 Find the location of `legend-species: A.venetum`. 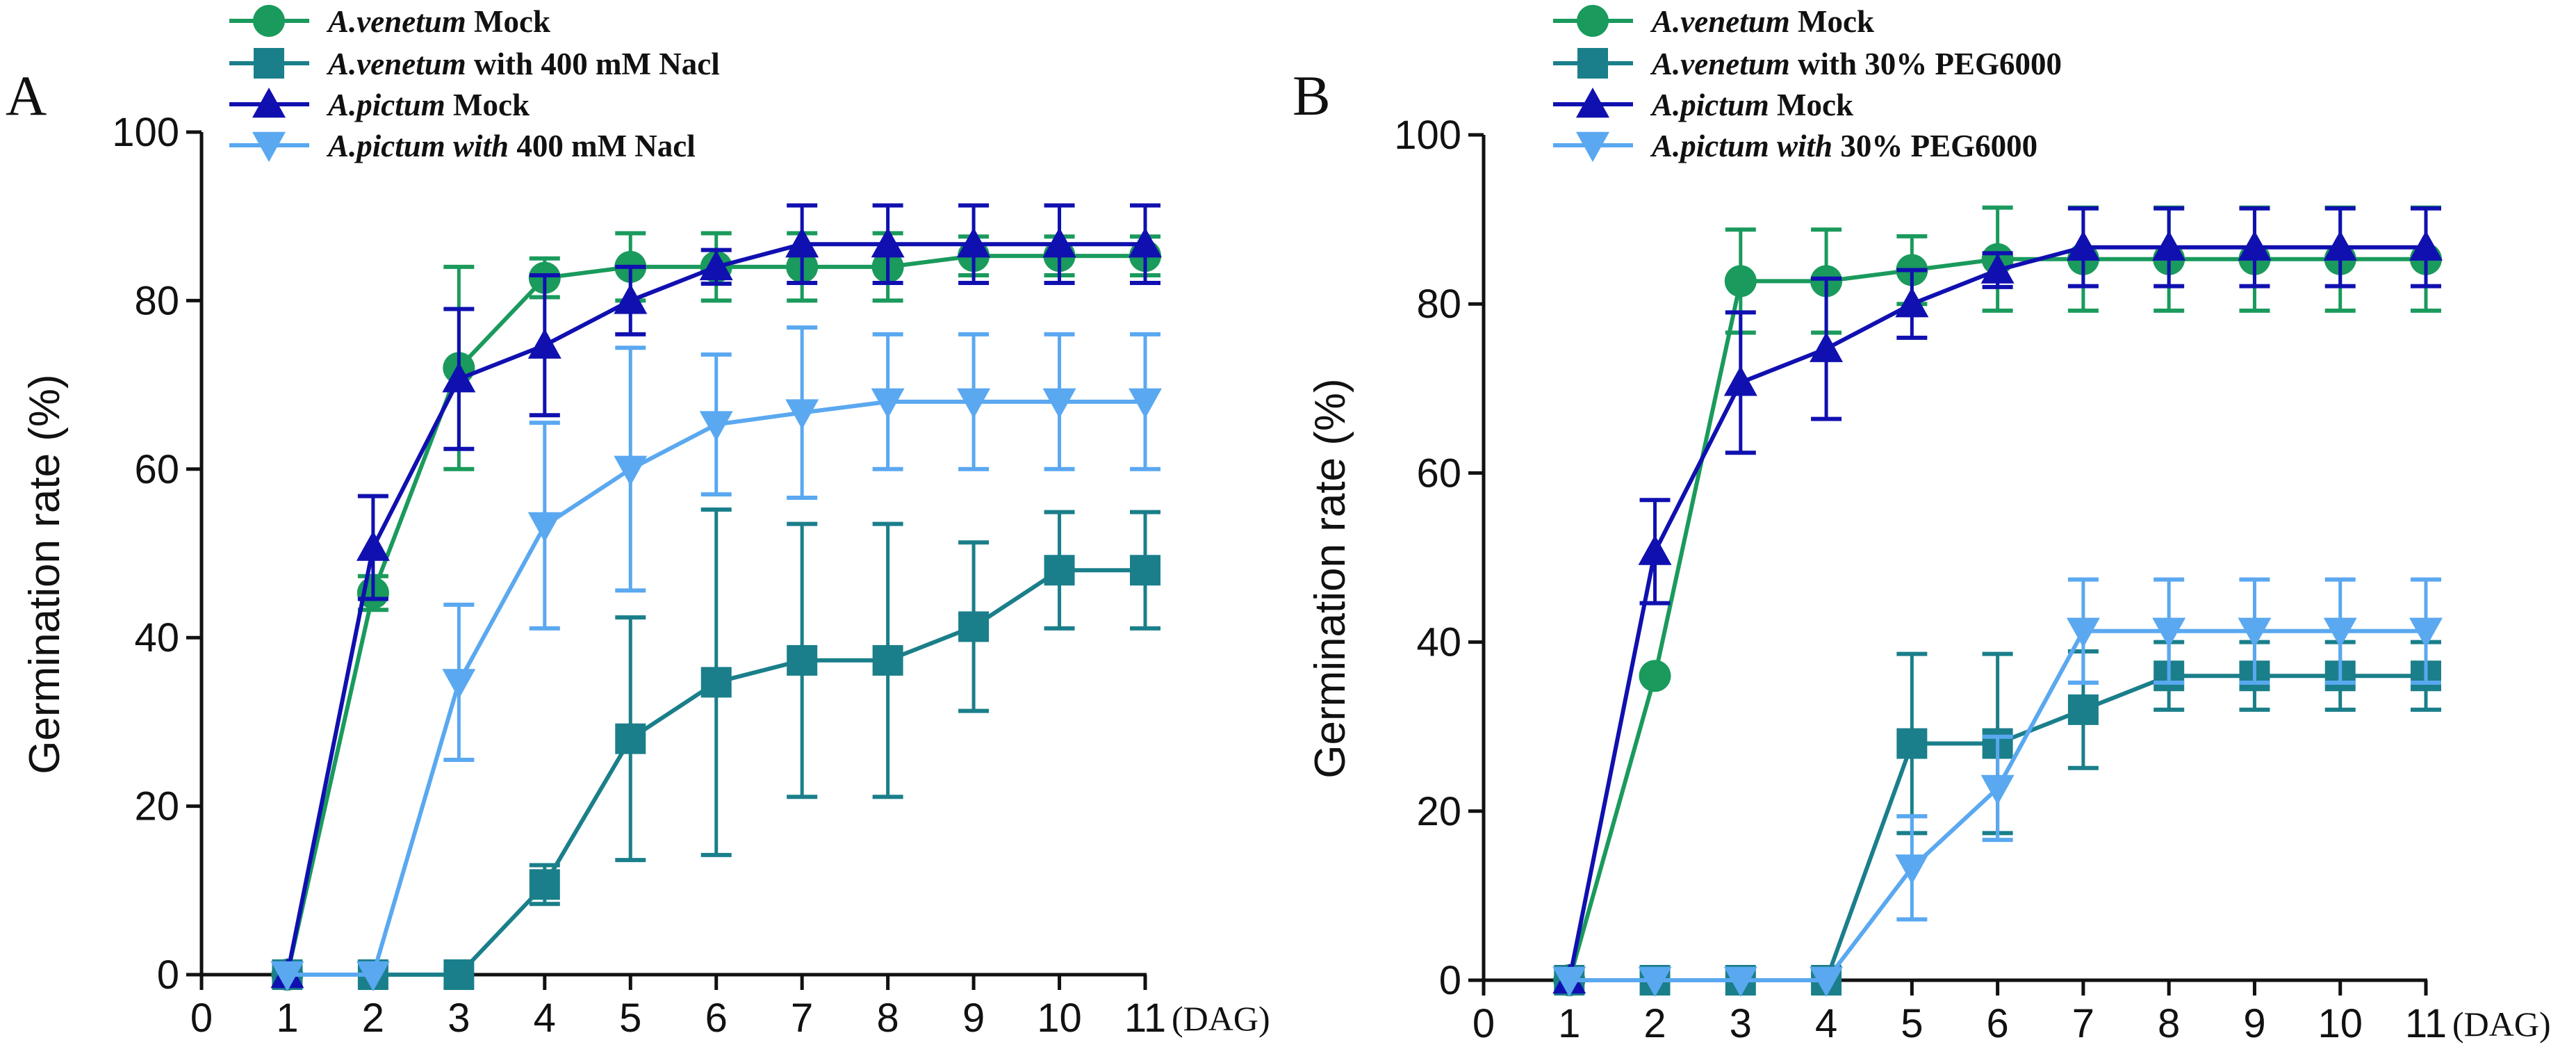

legend-species: A.venetum is located at coordinates (1720, 21).